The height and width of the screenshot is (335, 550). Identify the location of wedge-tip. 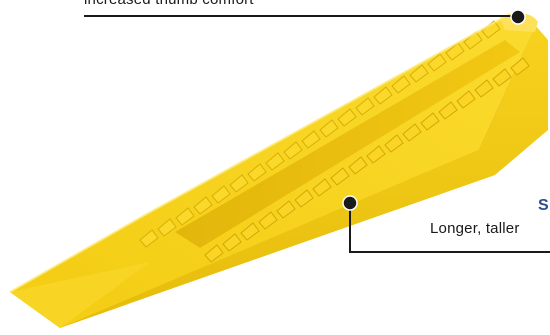
(80, 295).